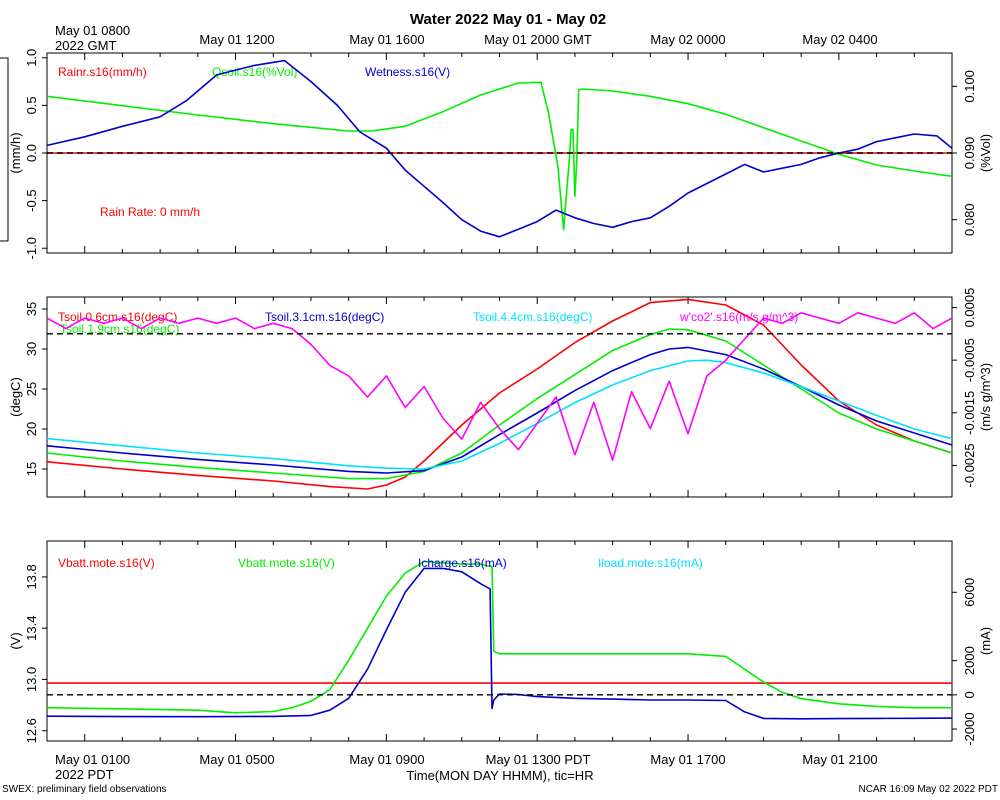 Image resolution: width=1000 pixels, height=800 pixels. I want to click on top-tick-label: May 02 0000, so click(687, 39).